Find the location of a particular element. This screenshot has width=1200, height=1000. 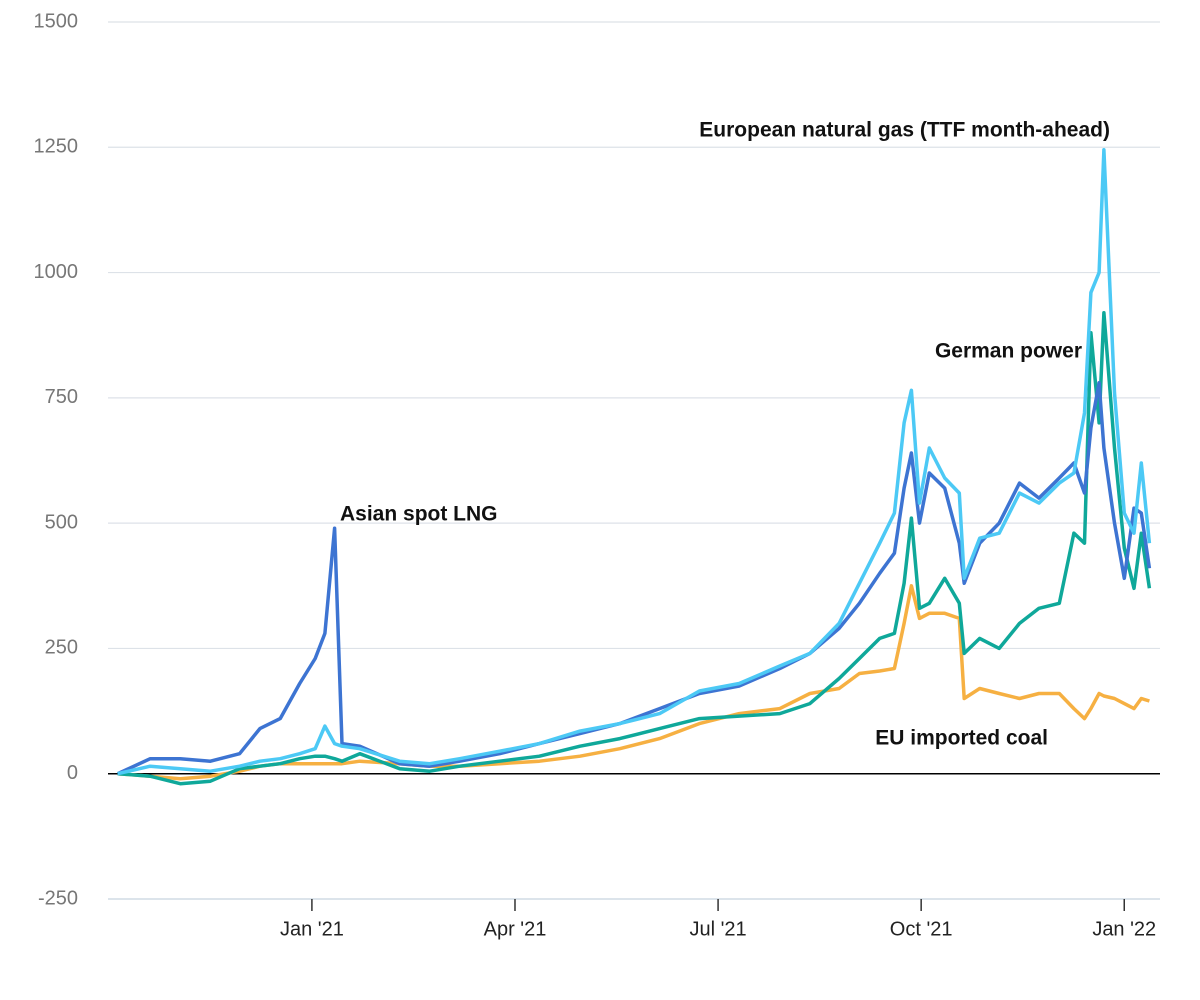

annotation: German power is located at coordinates (1008, 351).